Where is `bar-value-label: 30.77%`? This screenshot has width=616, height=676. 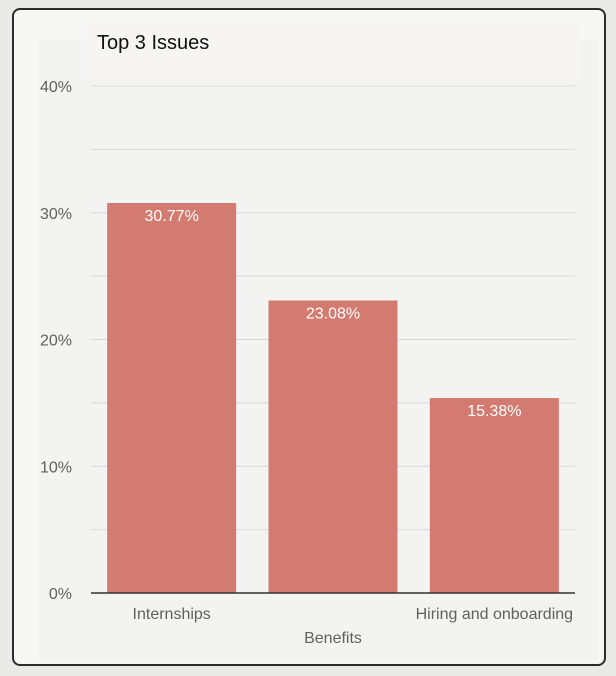 bar-value-label: 30.77% is located at coordinates (172, 216).